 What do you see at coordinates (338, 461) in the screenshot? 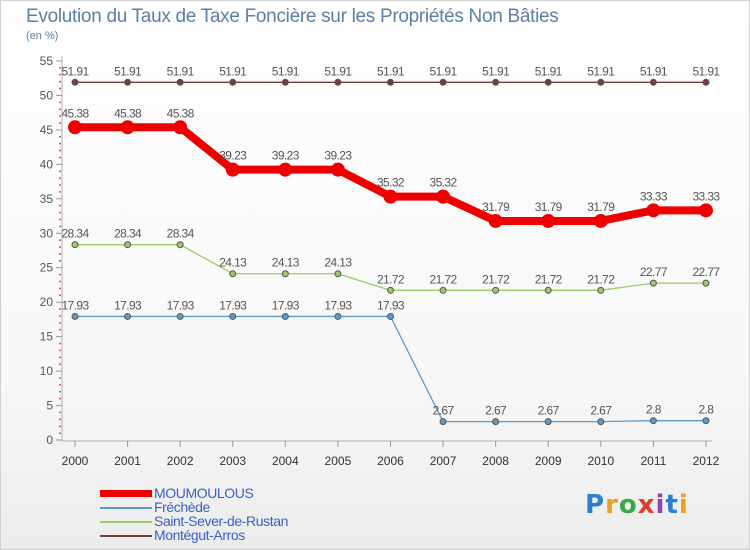
I see `x-tick-label: 2005` at bounding box center [338, 461].